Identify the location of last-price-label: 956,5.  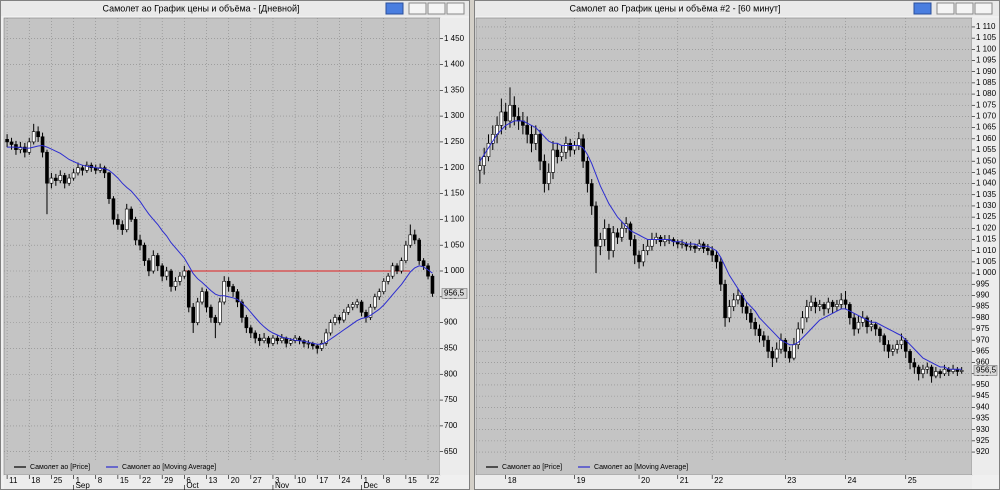
(986, 369).